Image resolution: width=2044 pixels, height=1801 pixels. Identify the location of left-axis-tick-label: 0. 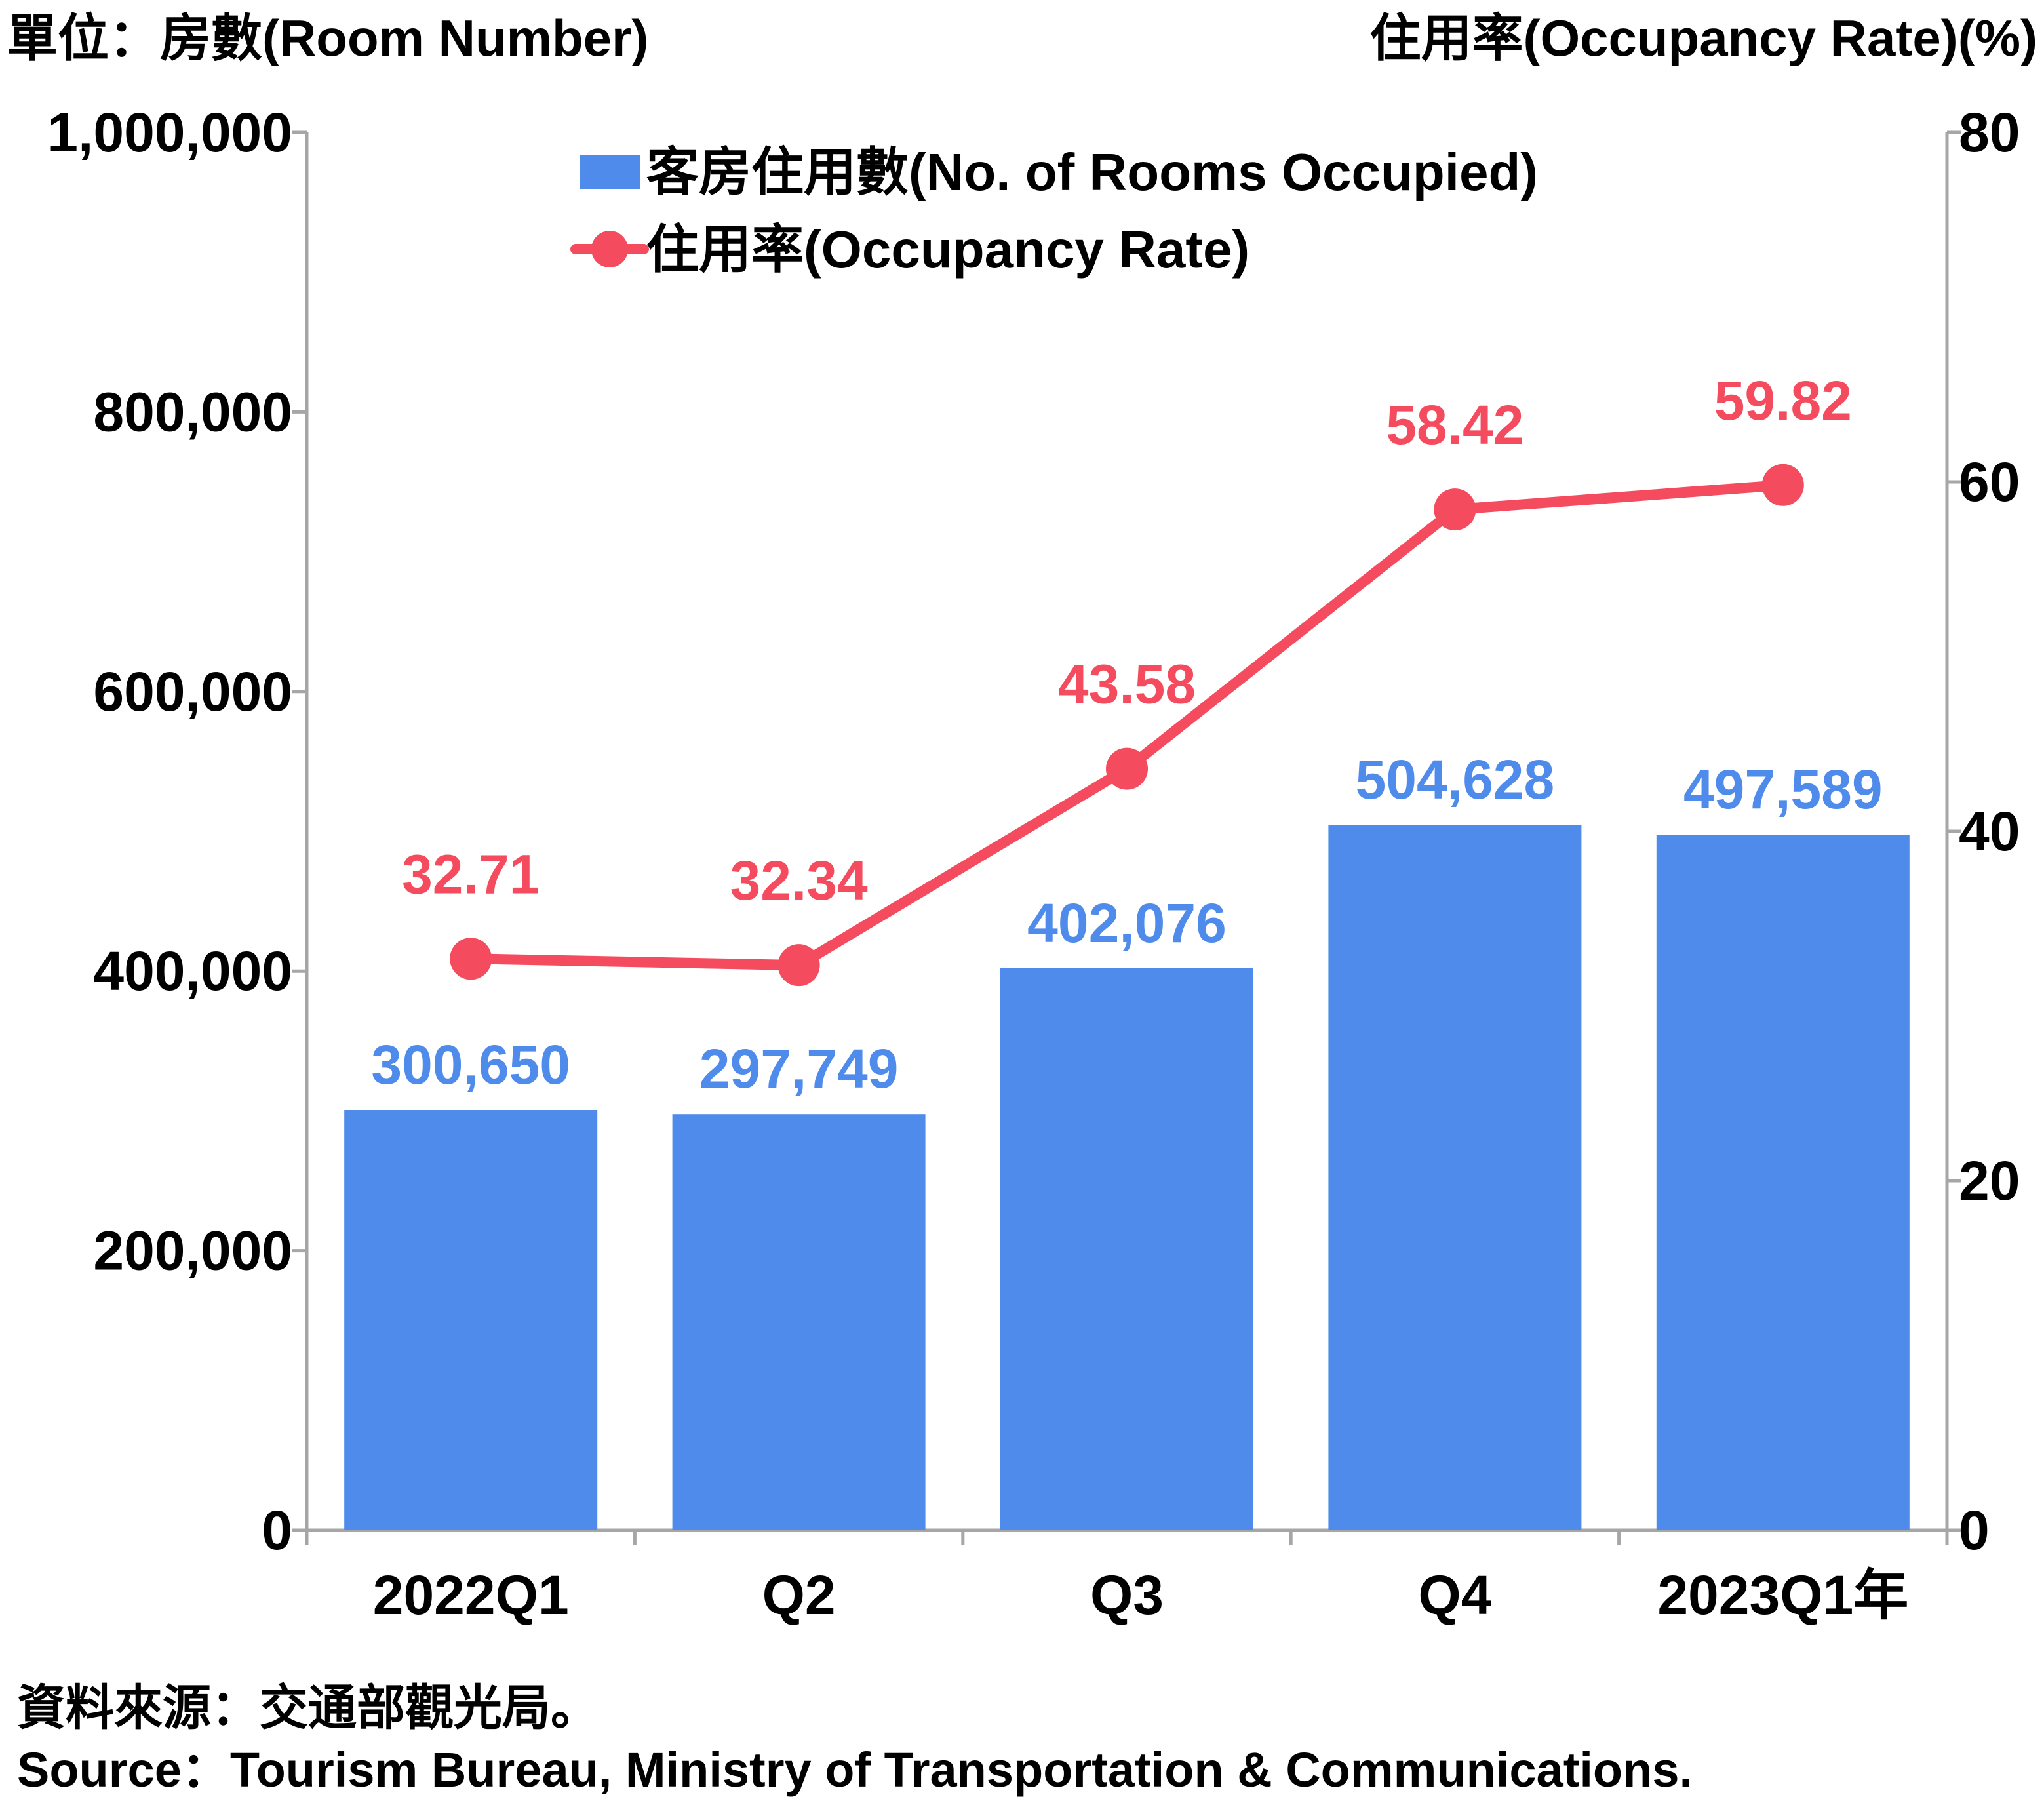
(277, 1530).